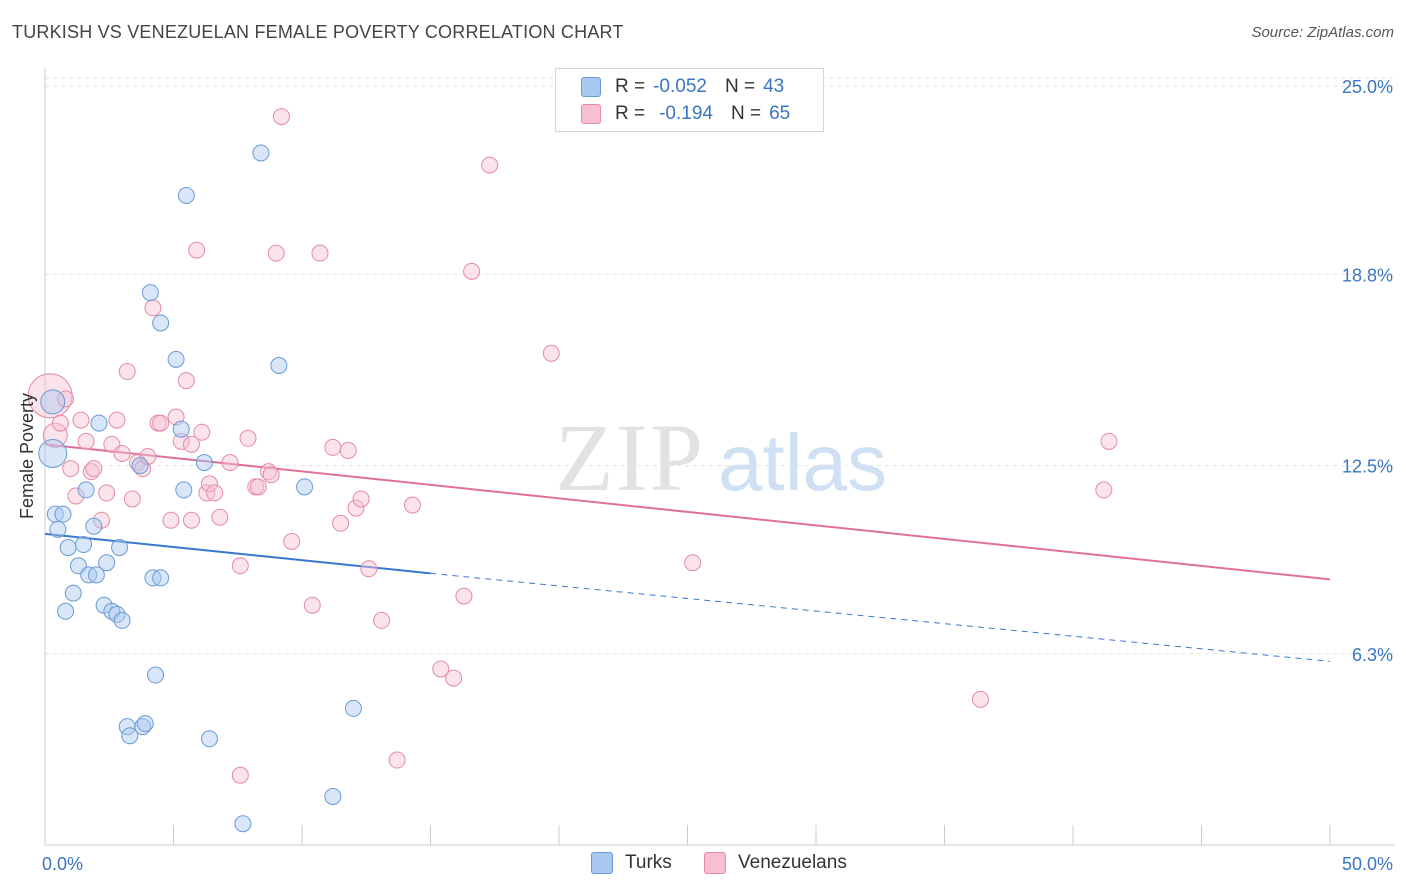 The image size is (1406, 892). What do you see at coordinates (27, 456) in the screenshot?
I see `y-axis-label: Female Poverty` at bounding box center [27, 456].